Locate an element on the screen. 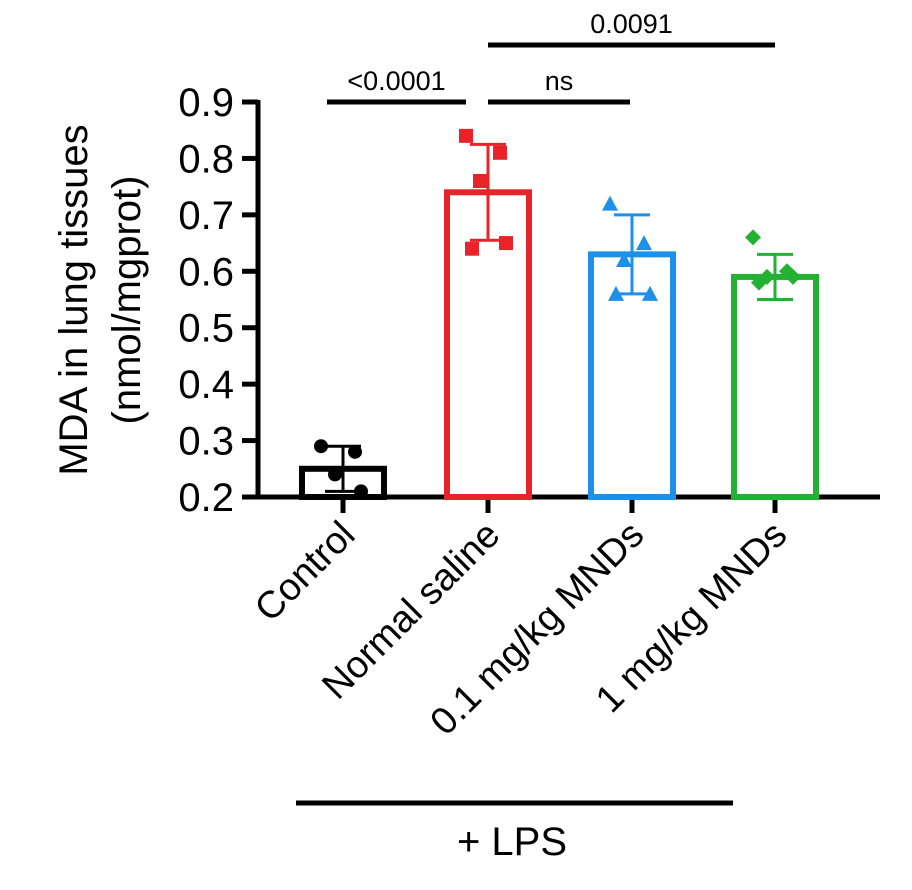 This screenshot has width=912, height=890. y-tick-label: 0.2 is located at coordinates (206, 498).